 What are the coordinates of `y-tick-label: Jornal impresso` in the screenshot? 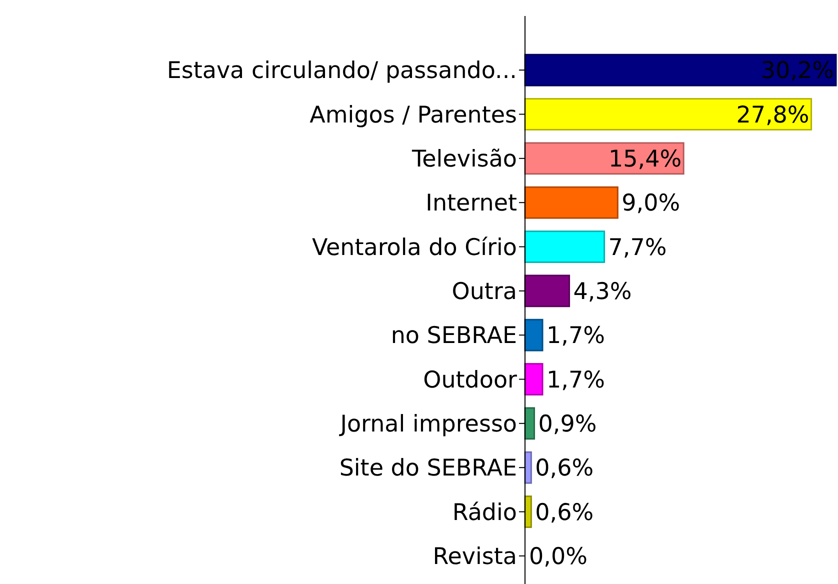 It's located at (427, 424).